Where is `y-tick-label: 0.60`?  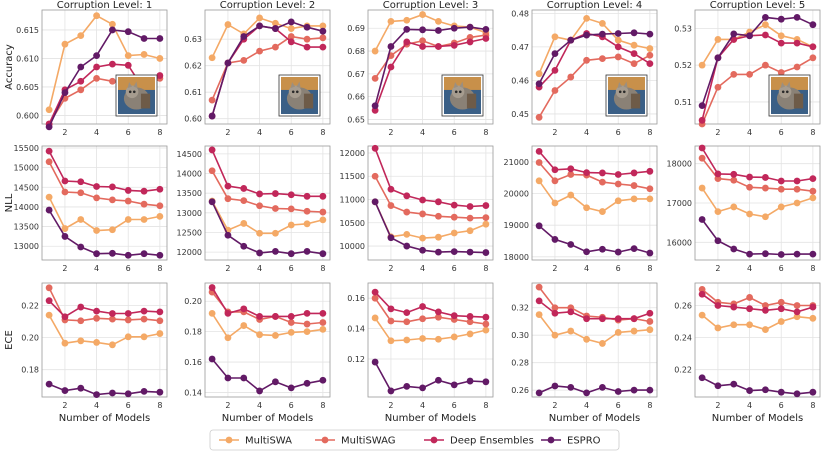
y-tick-label: 0.60 is located at coordinates (193, 119).